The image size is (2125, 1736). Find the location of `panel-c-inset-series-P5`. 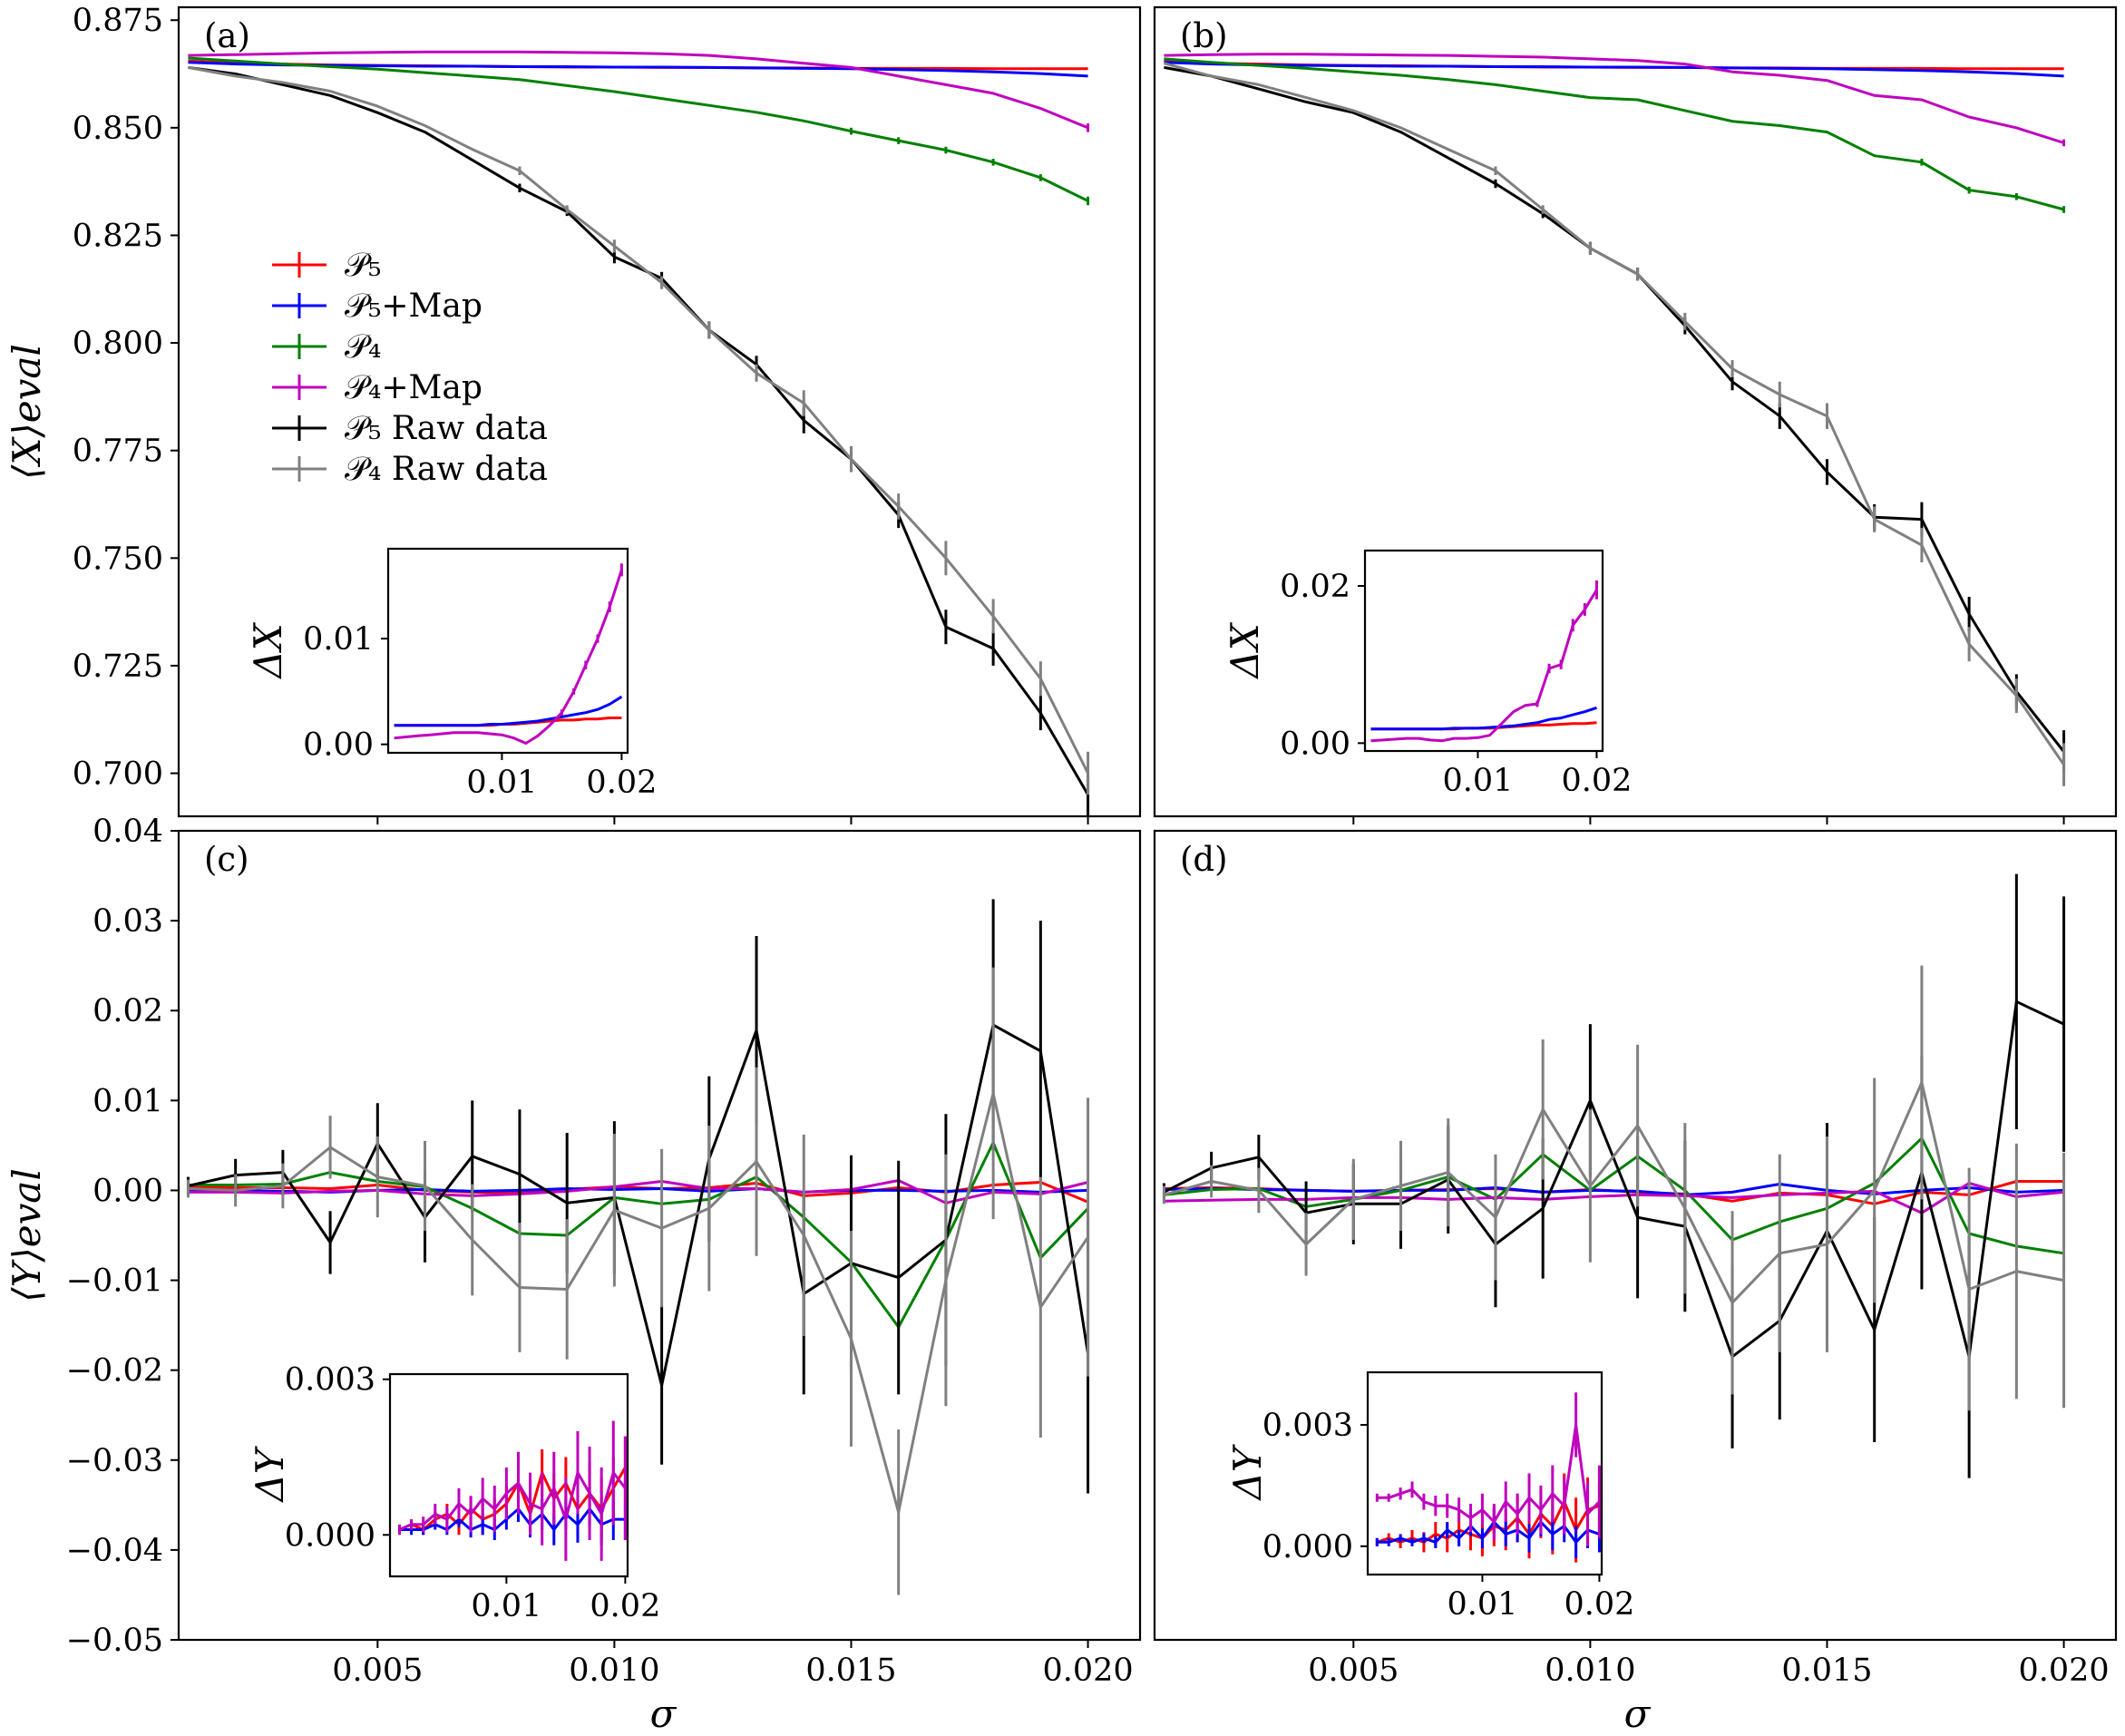

panel-c-inset-series-P5 is located at coordinates (512, 1499).